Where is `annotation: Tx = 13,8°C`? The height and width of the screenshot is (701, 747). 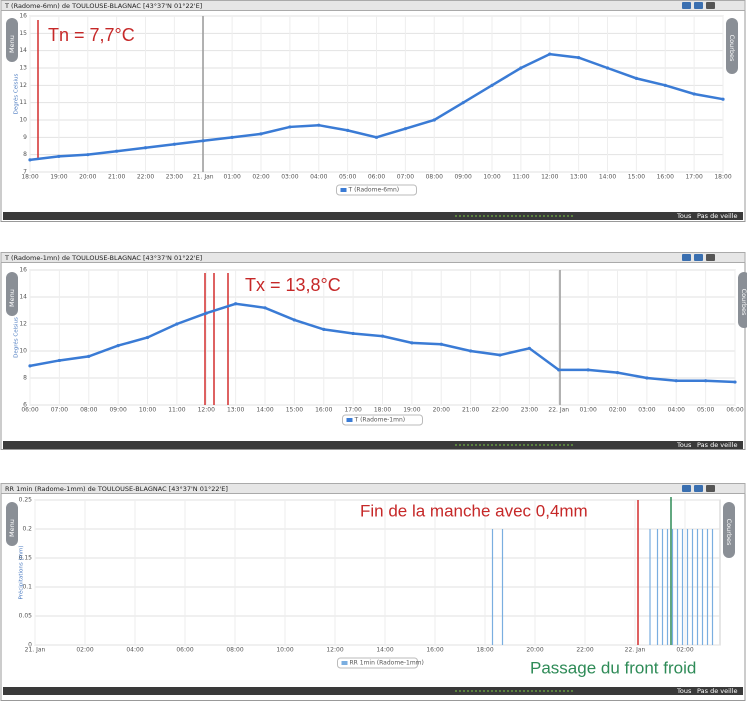
annotation: Tx = 13,8°C is located at coordinates (293, 285).